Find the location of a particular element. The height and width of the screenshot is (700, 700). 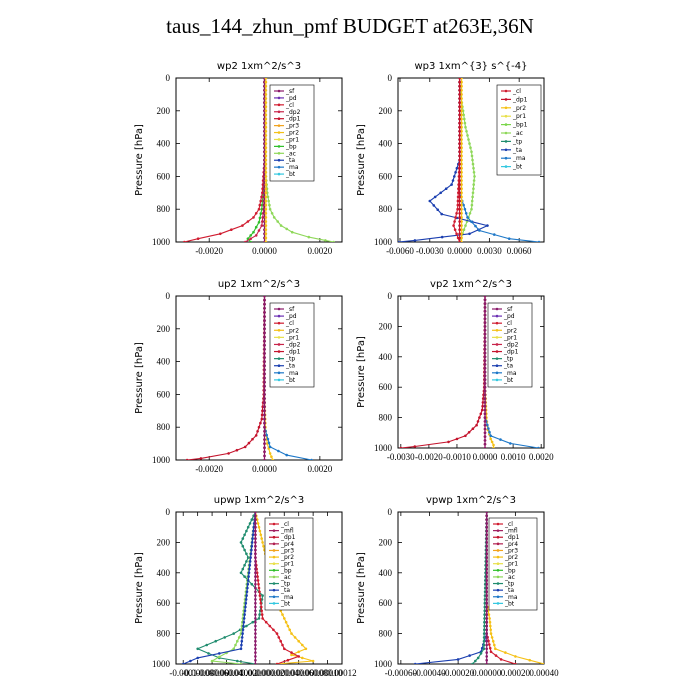

legend-entry: _dp1 is located at coordinates (511, 352).